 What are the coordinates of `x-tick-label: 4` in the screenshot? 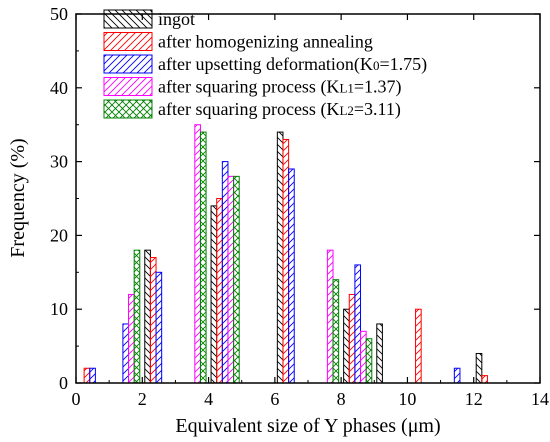 It's located at (208, 399).